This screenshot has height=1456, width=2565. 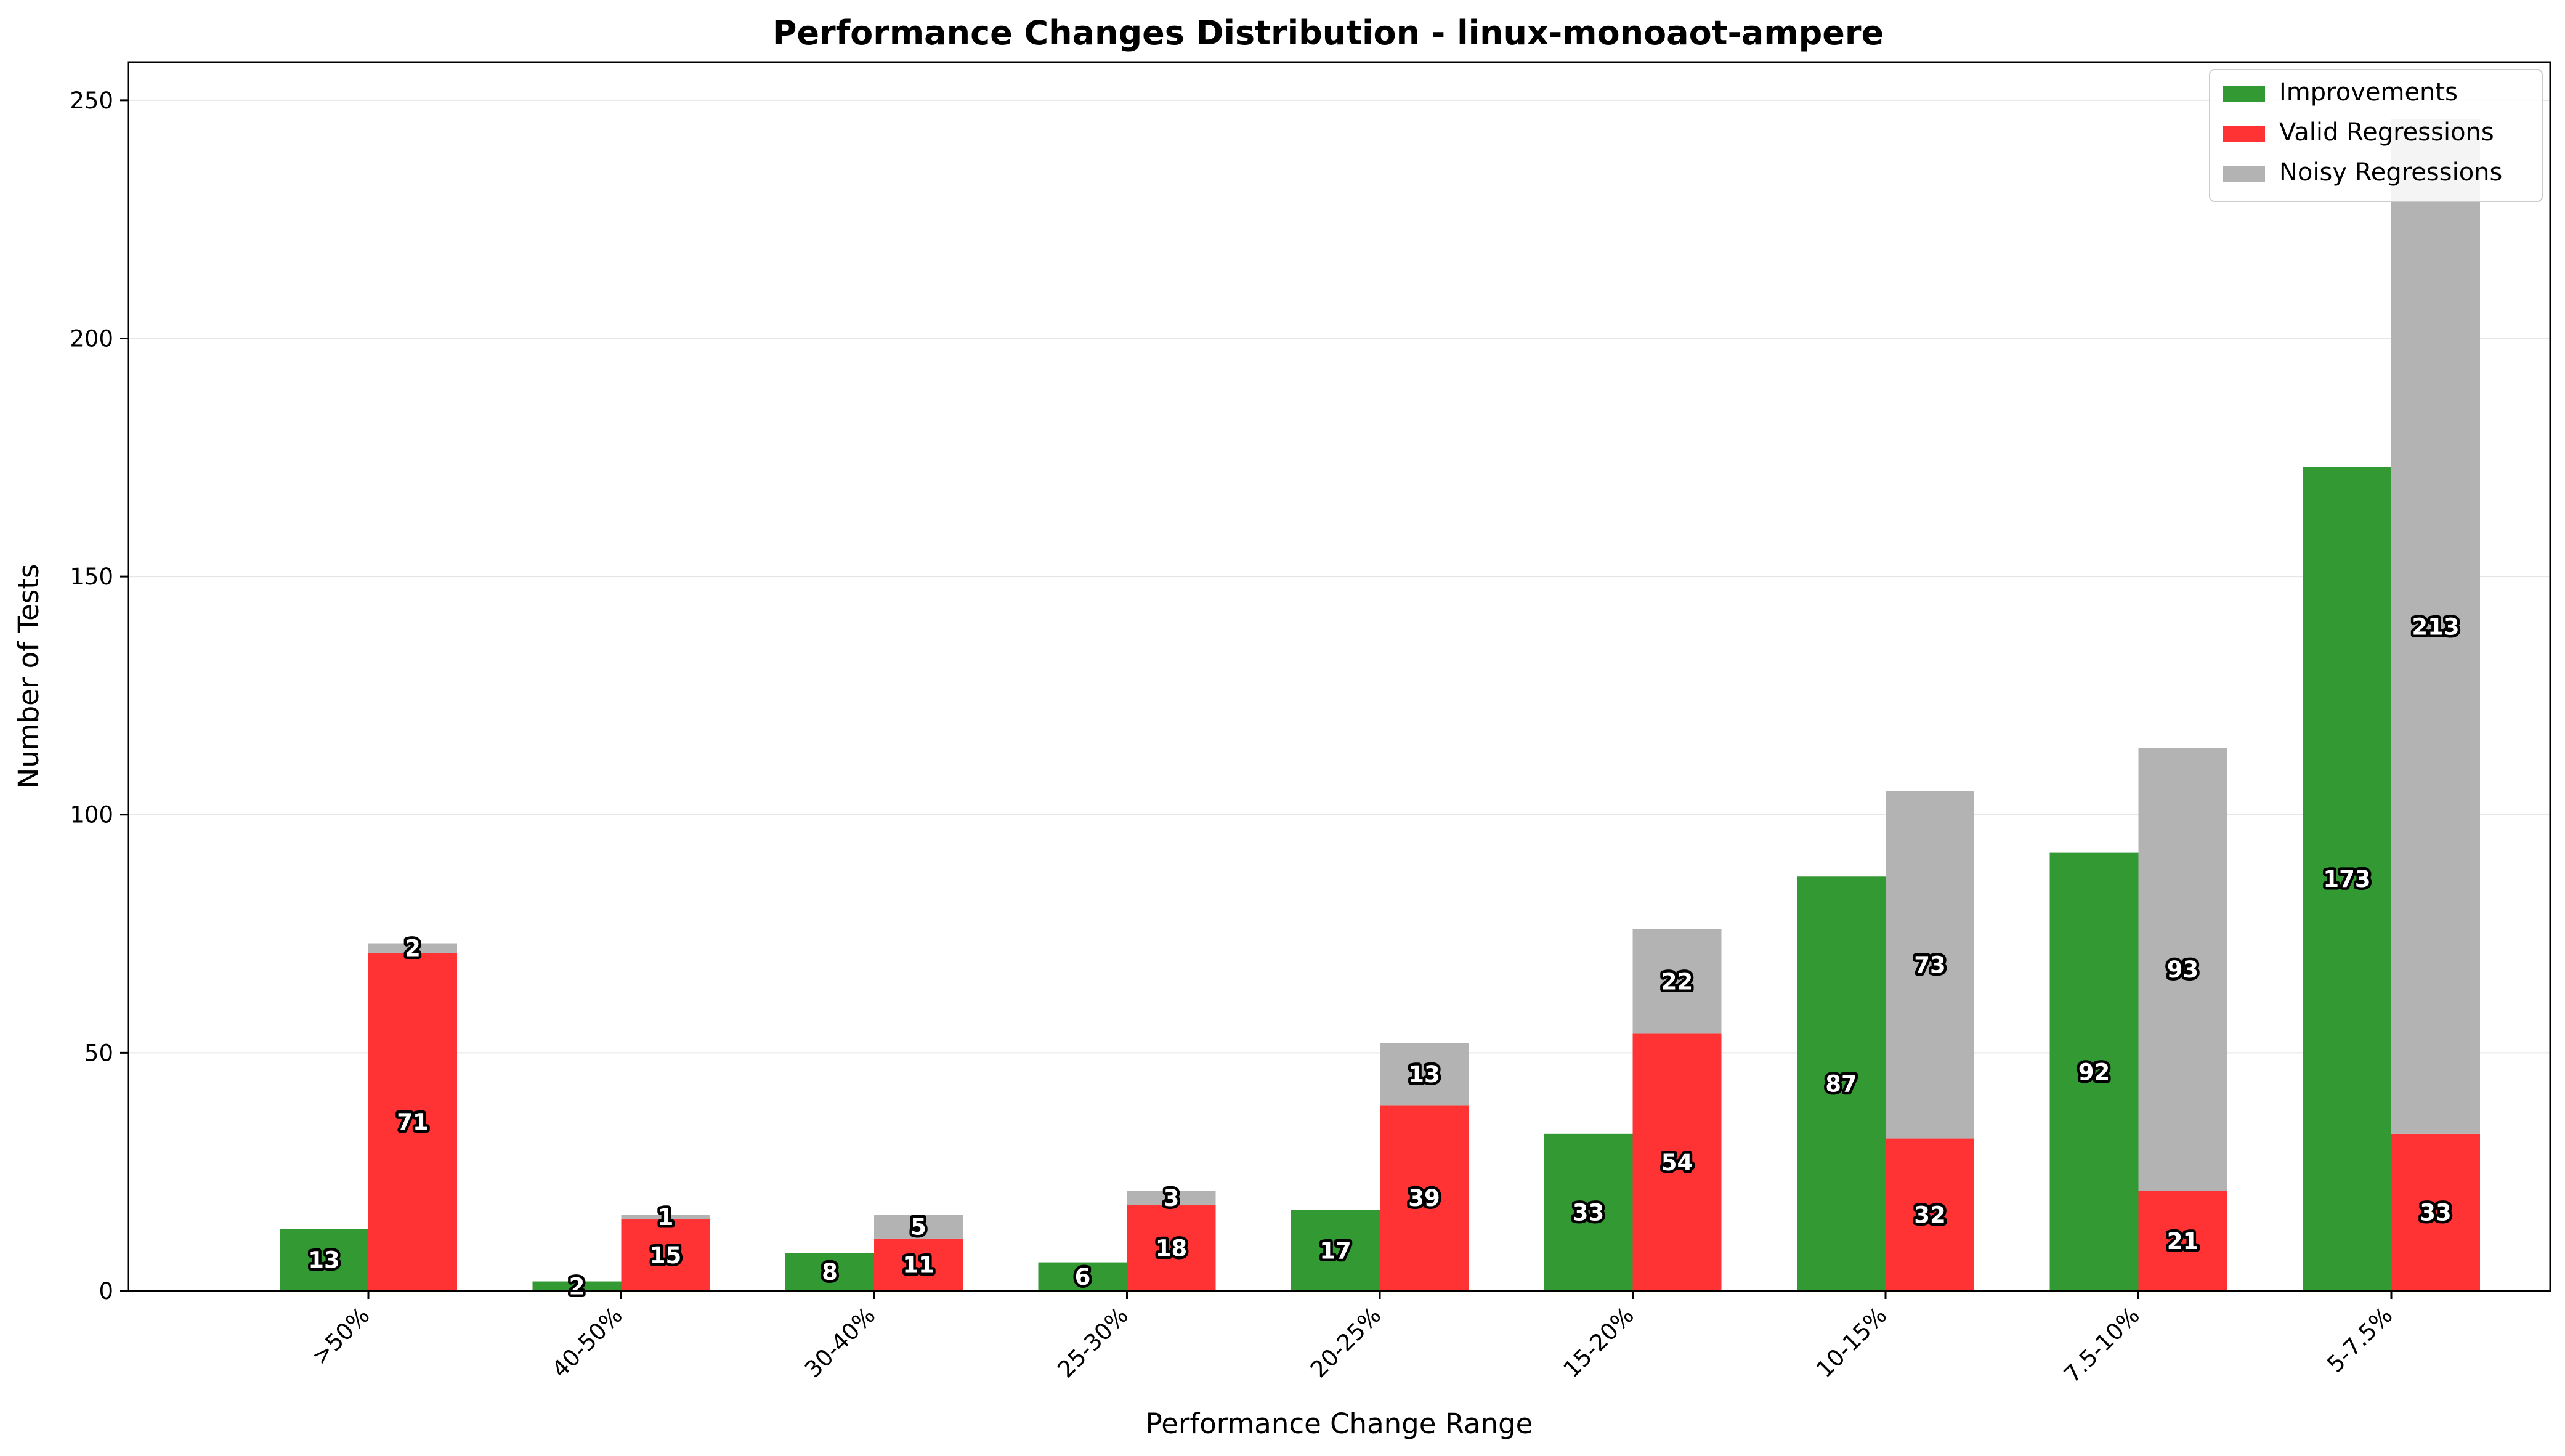 I want to click on legend-label: Valid Regressions, so click(x=2386, y=132).